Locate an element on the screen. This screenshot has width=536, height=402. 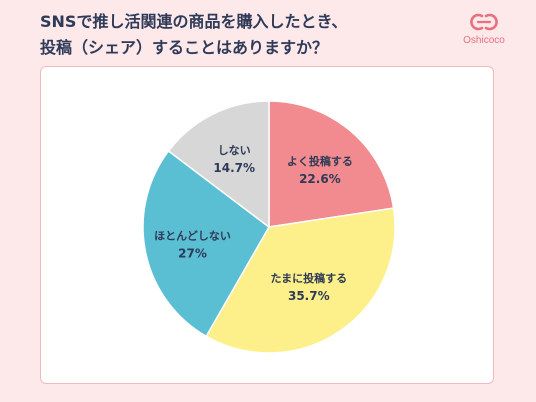
slice-label-3: ほとんどしない is located at coordinates (192, 236).